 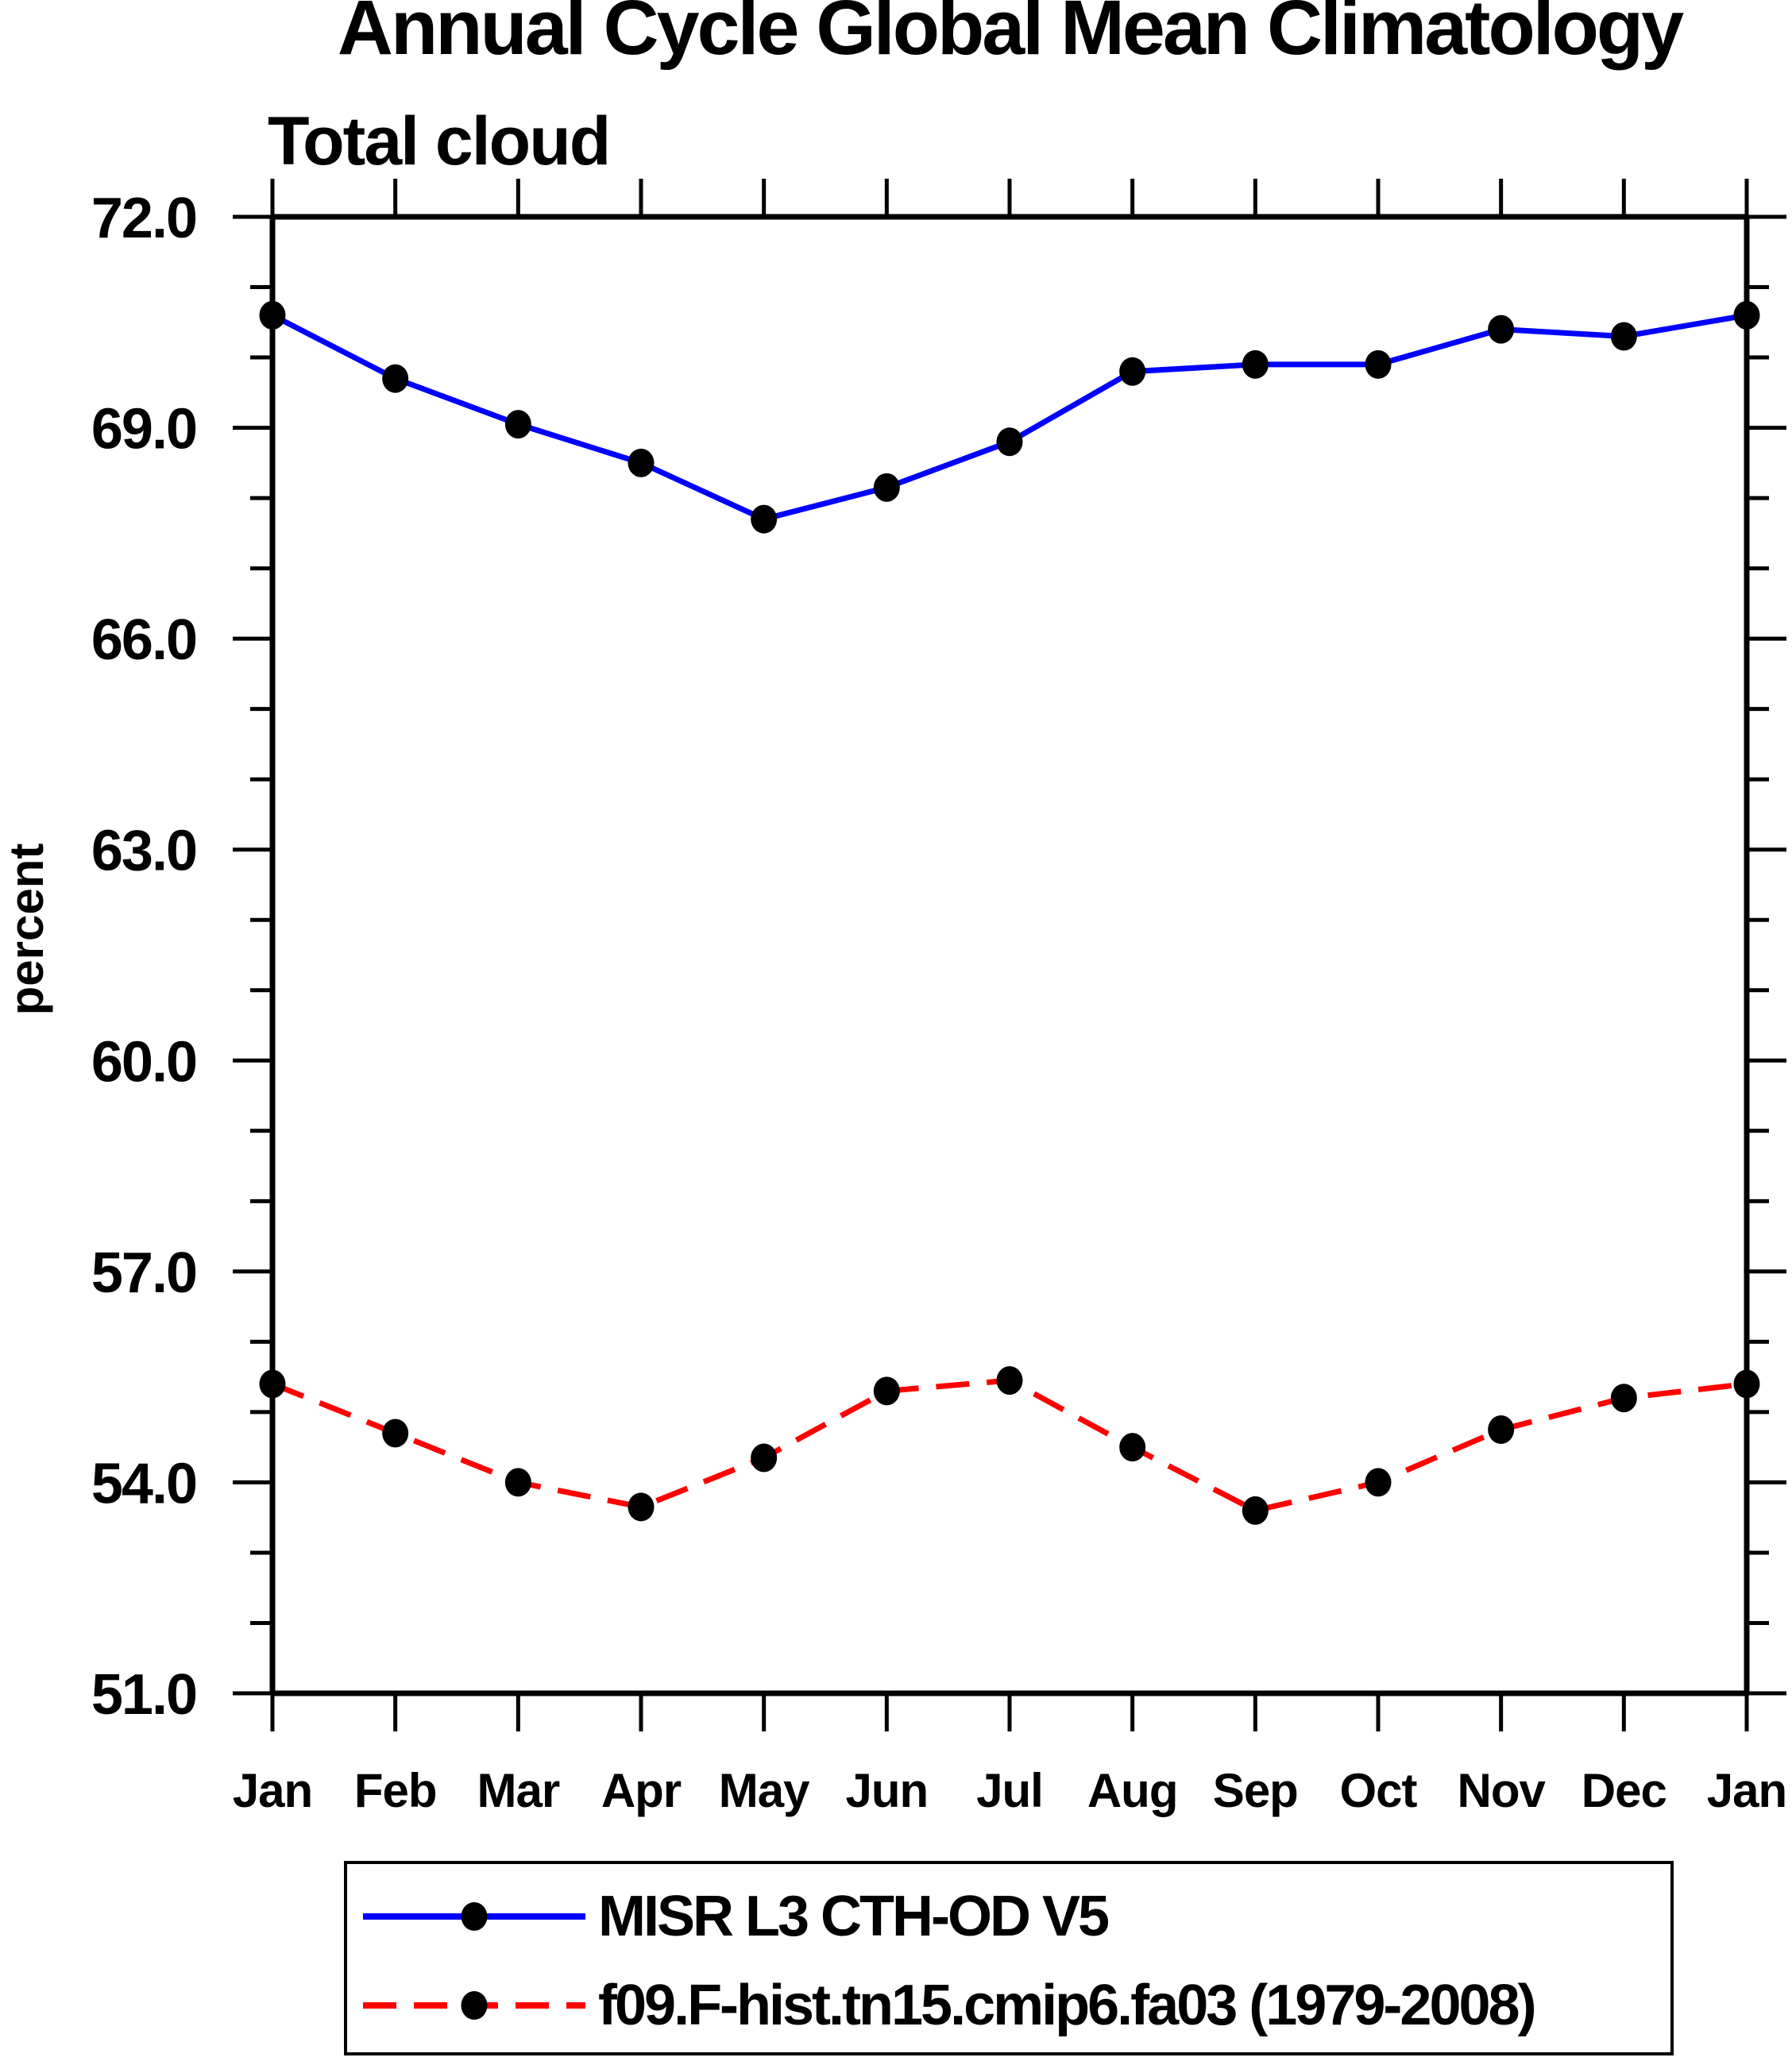 What do you see at coordinates (144, 957) in the screenshot?
I see `y-axis-tick-labels: 51.0 54.0 57.0 60.0 63.0 66.0 69.0 72.0` at bounding box center [144, 957].